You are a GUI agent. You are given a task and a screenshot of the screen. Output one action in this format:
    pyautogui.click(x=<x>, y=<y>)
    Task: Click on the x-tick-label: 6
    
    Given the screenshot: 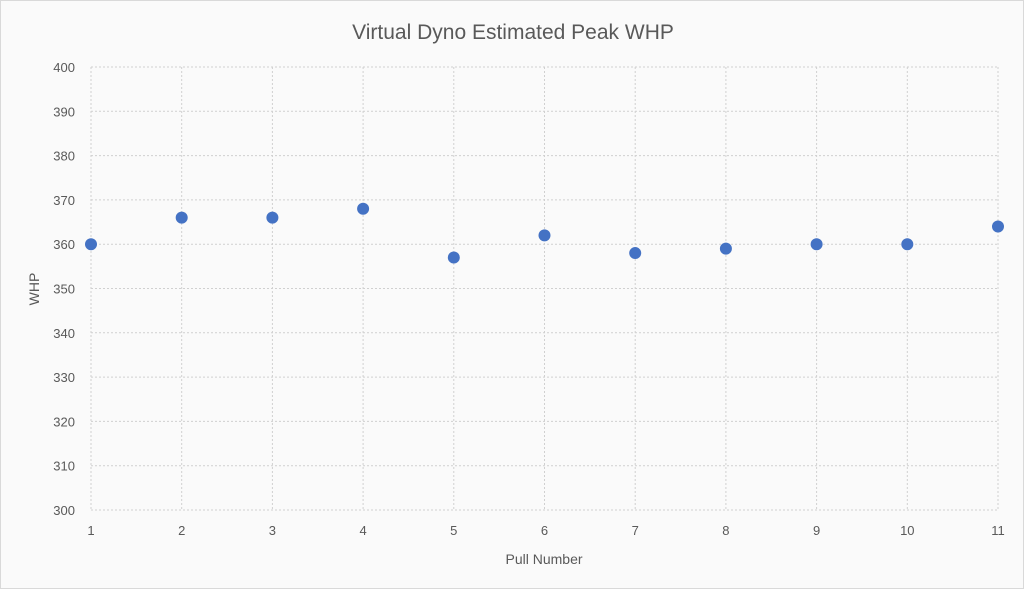 What is the action you would take?
    pyautogui.click(x=544, y=530)
    